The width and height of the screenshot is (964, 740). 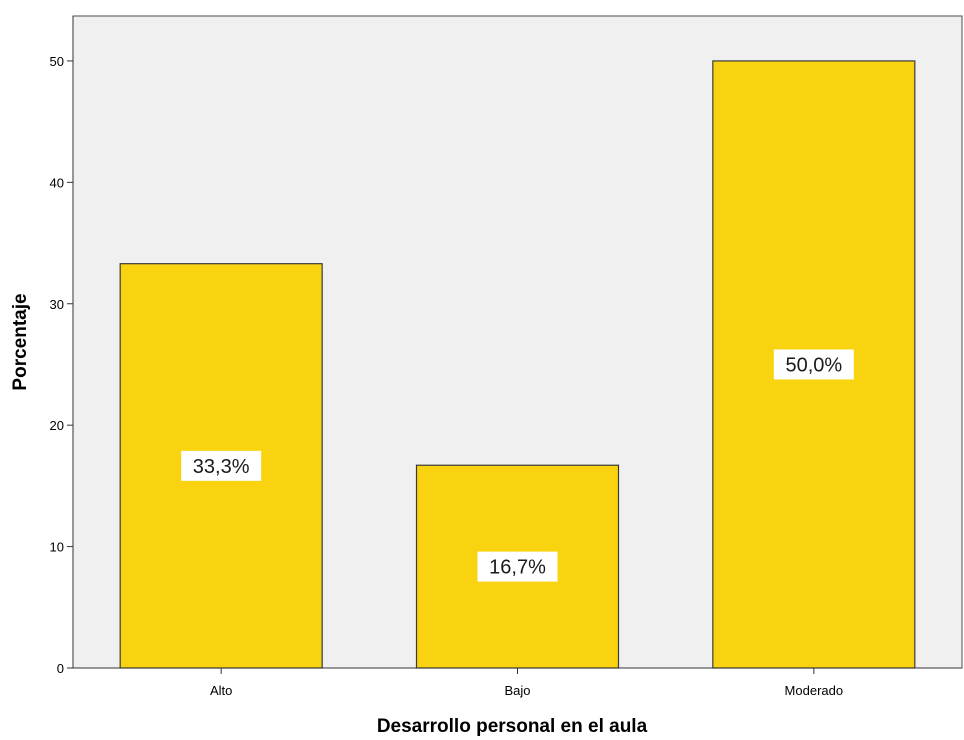 I want to click on x-tick-label: Alto, so click(x=221, y=690).